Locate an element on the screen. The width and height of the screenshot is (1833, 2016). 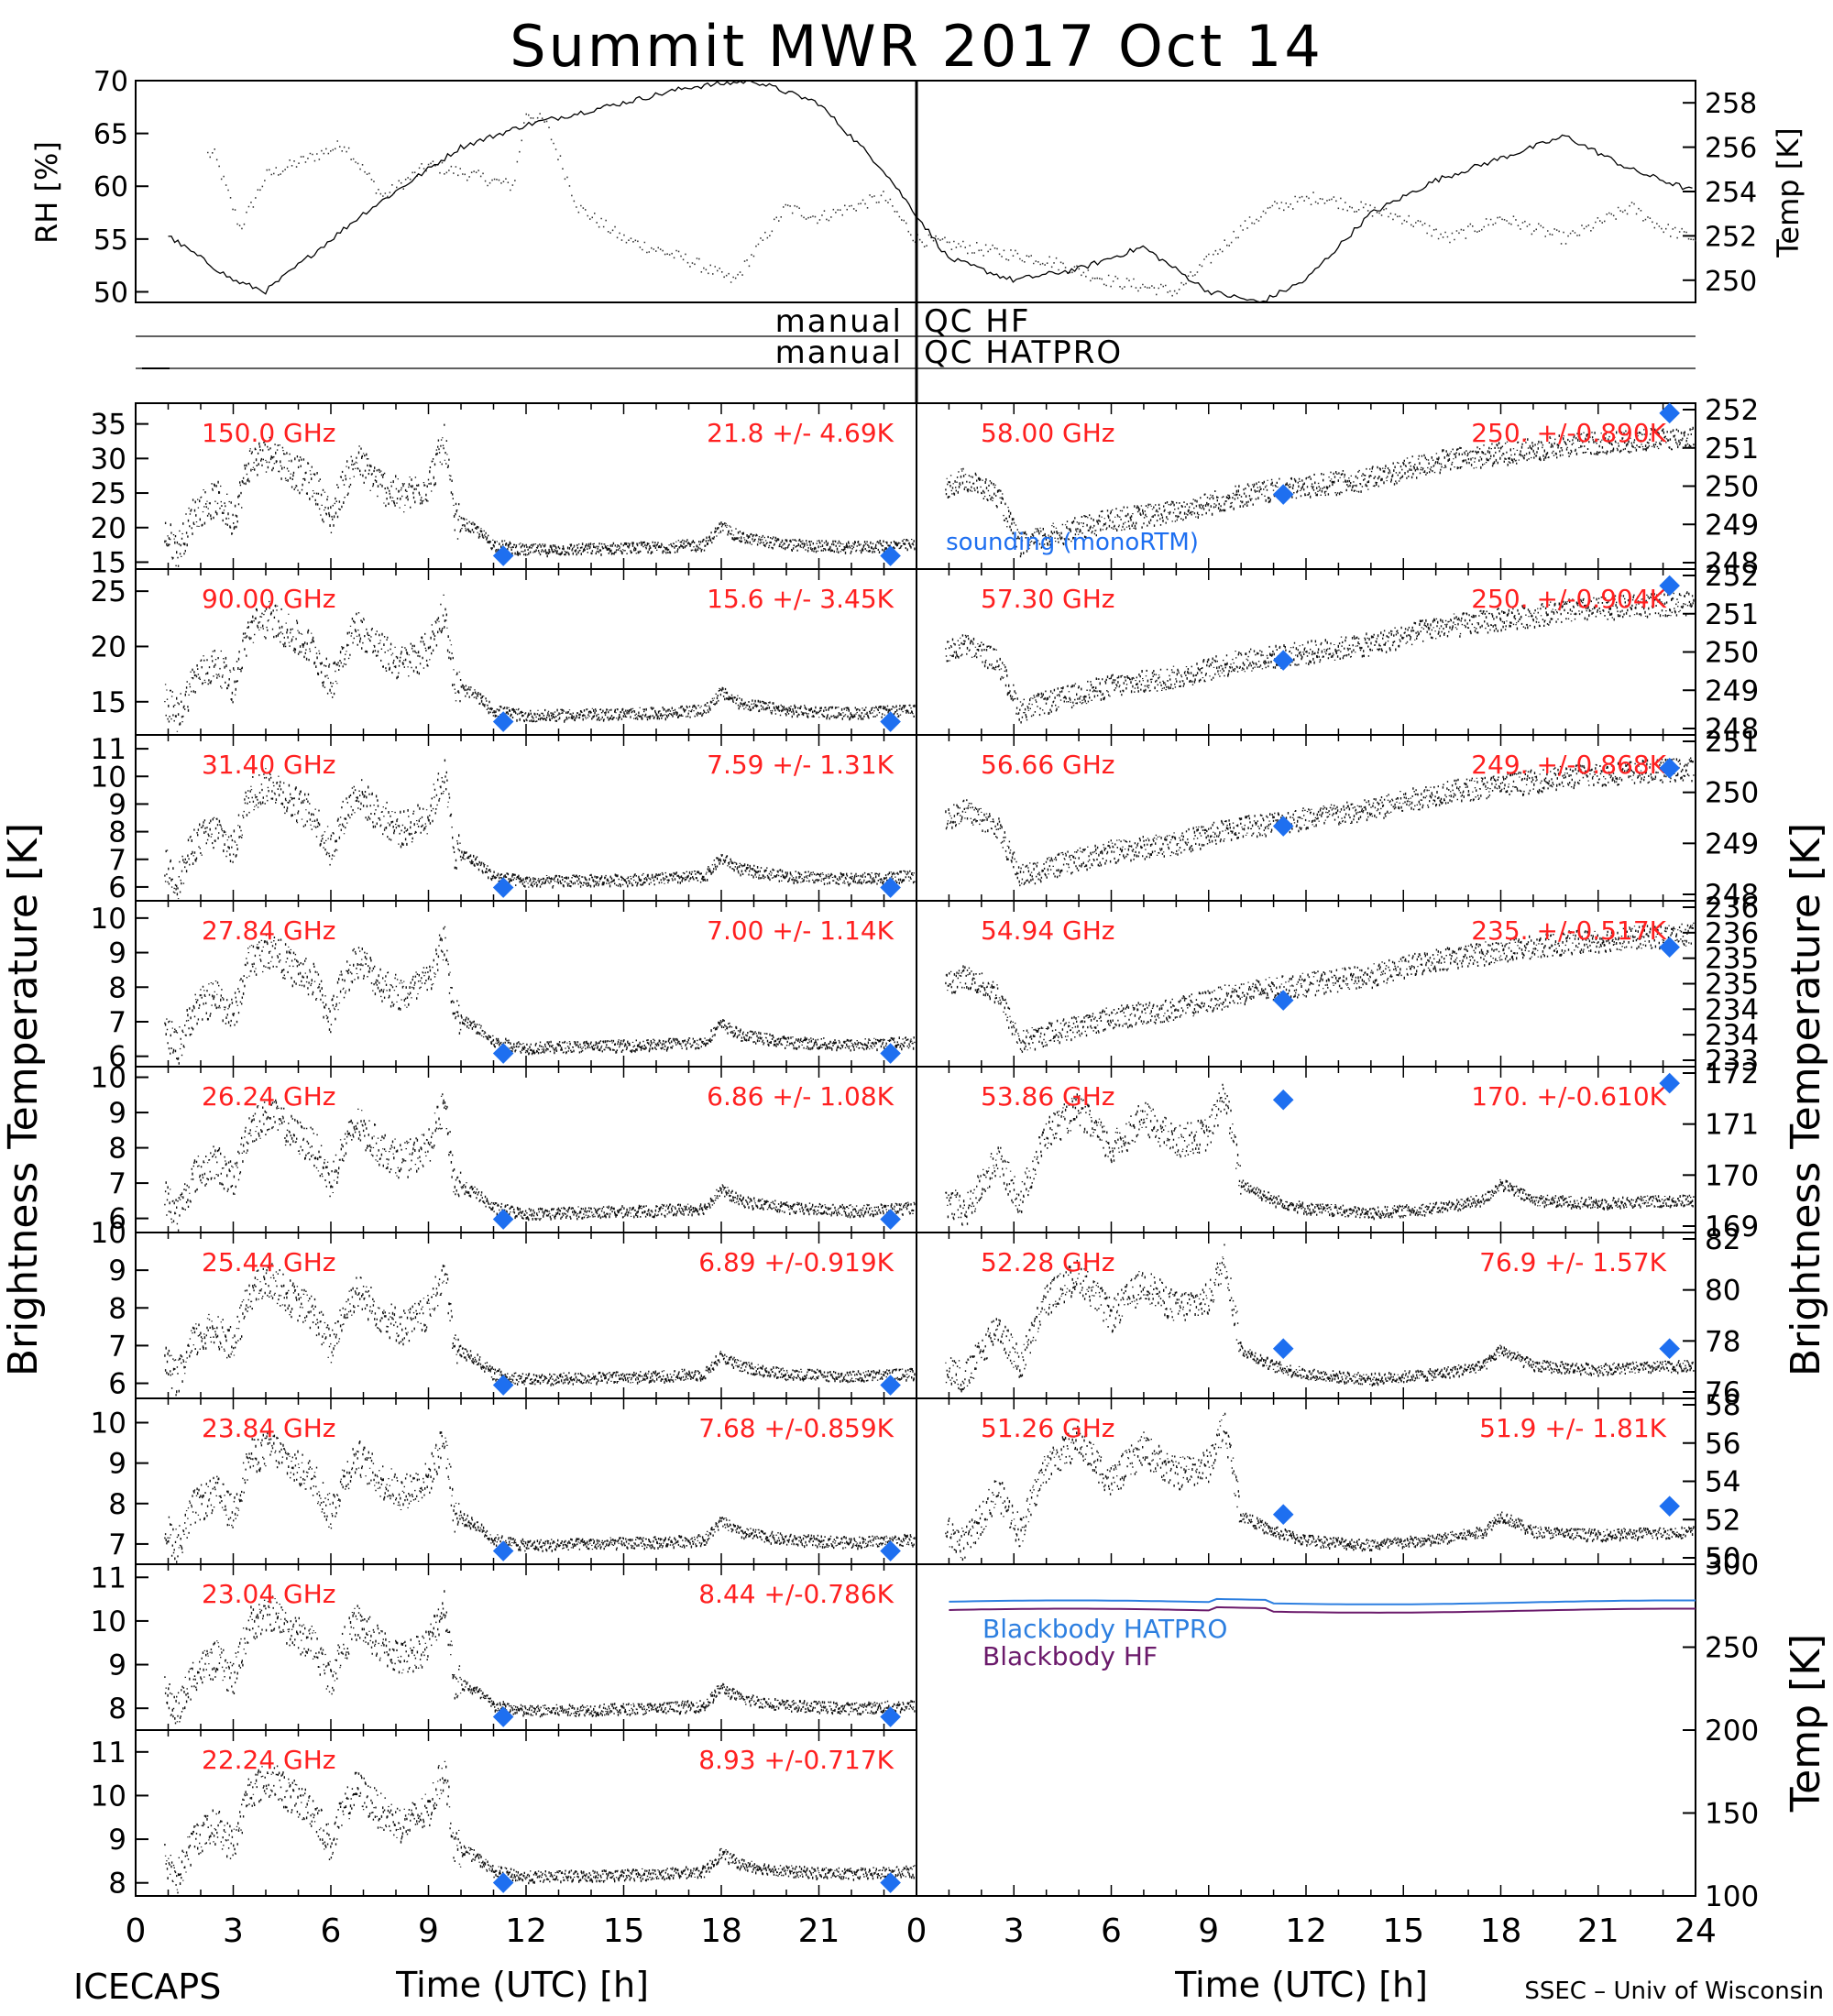
bb-series-line is located at coordinates (1322, 1601).